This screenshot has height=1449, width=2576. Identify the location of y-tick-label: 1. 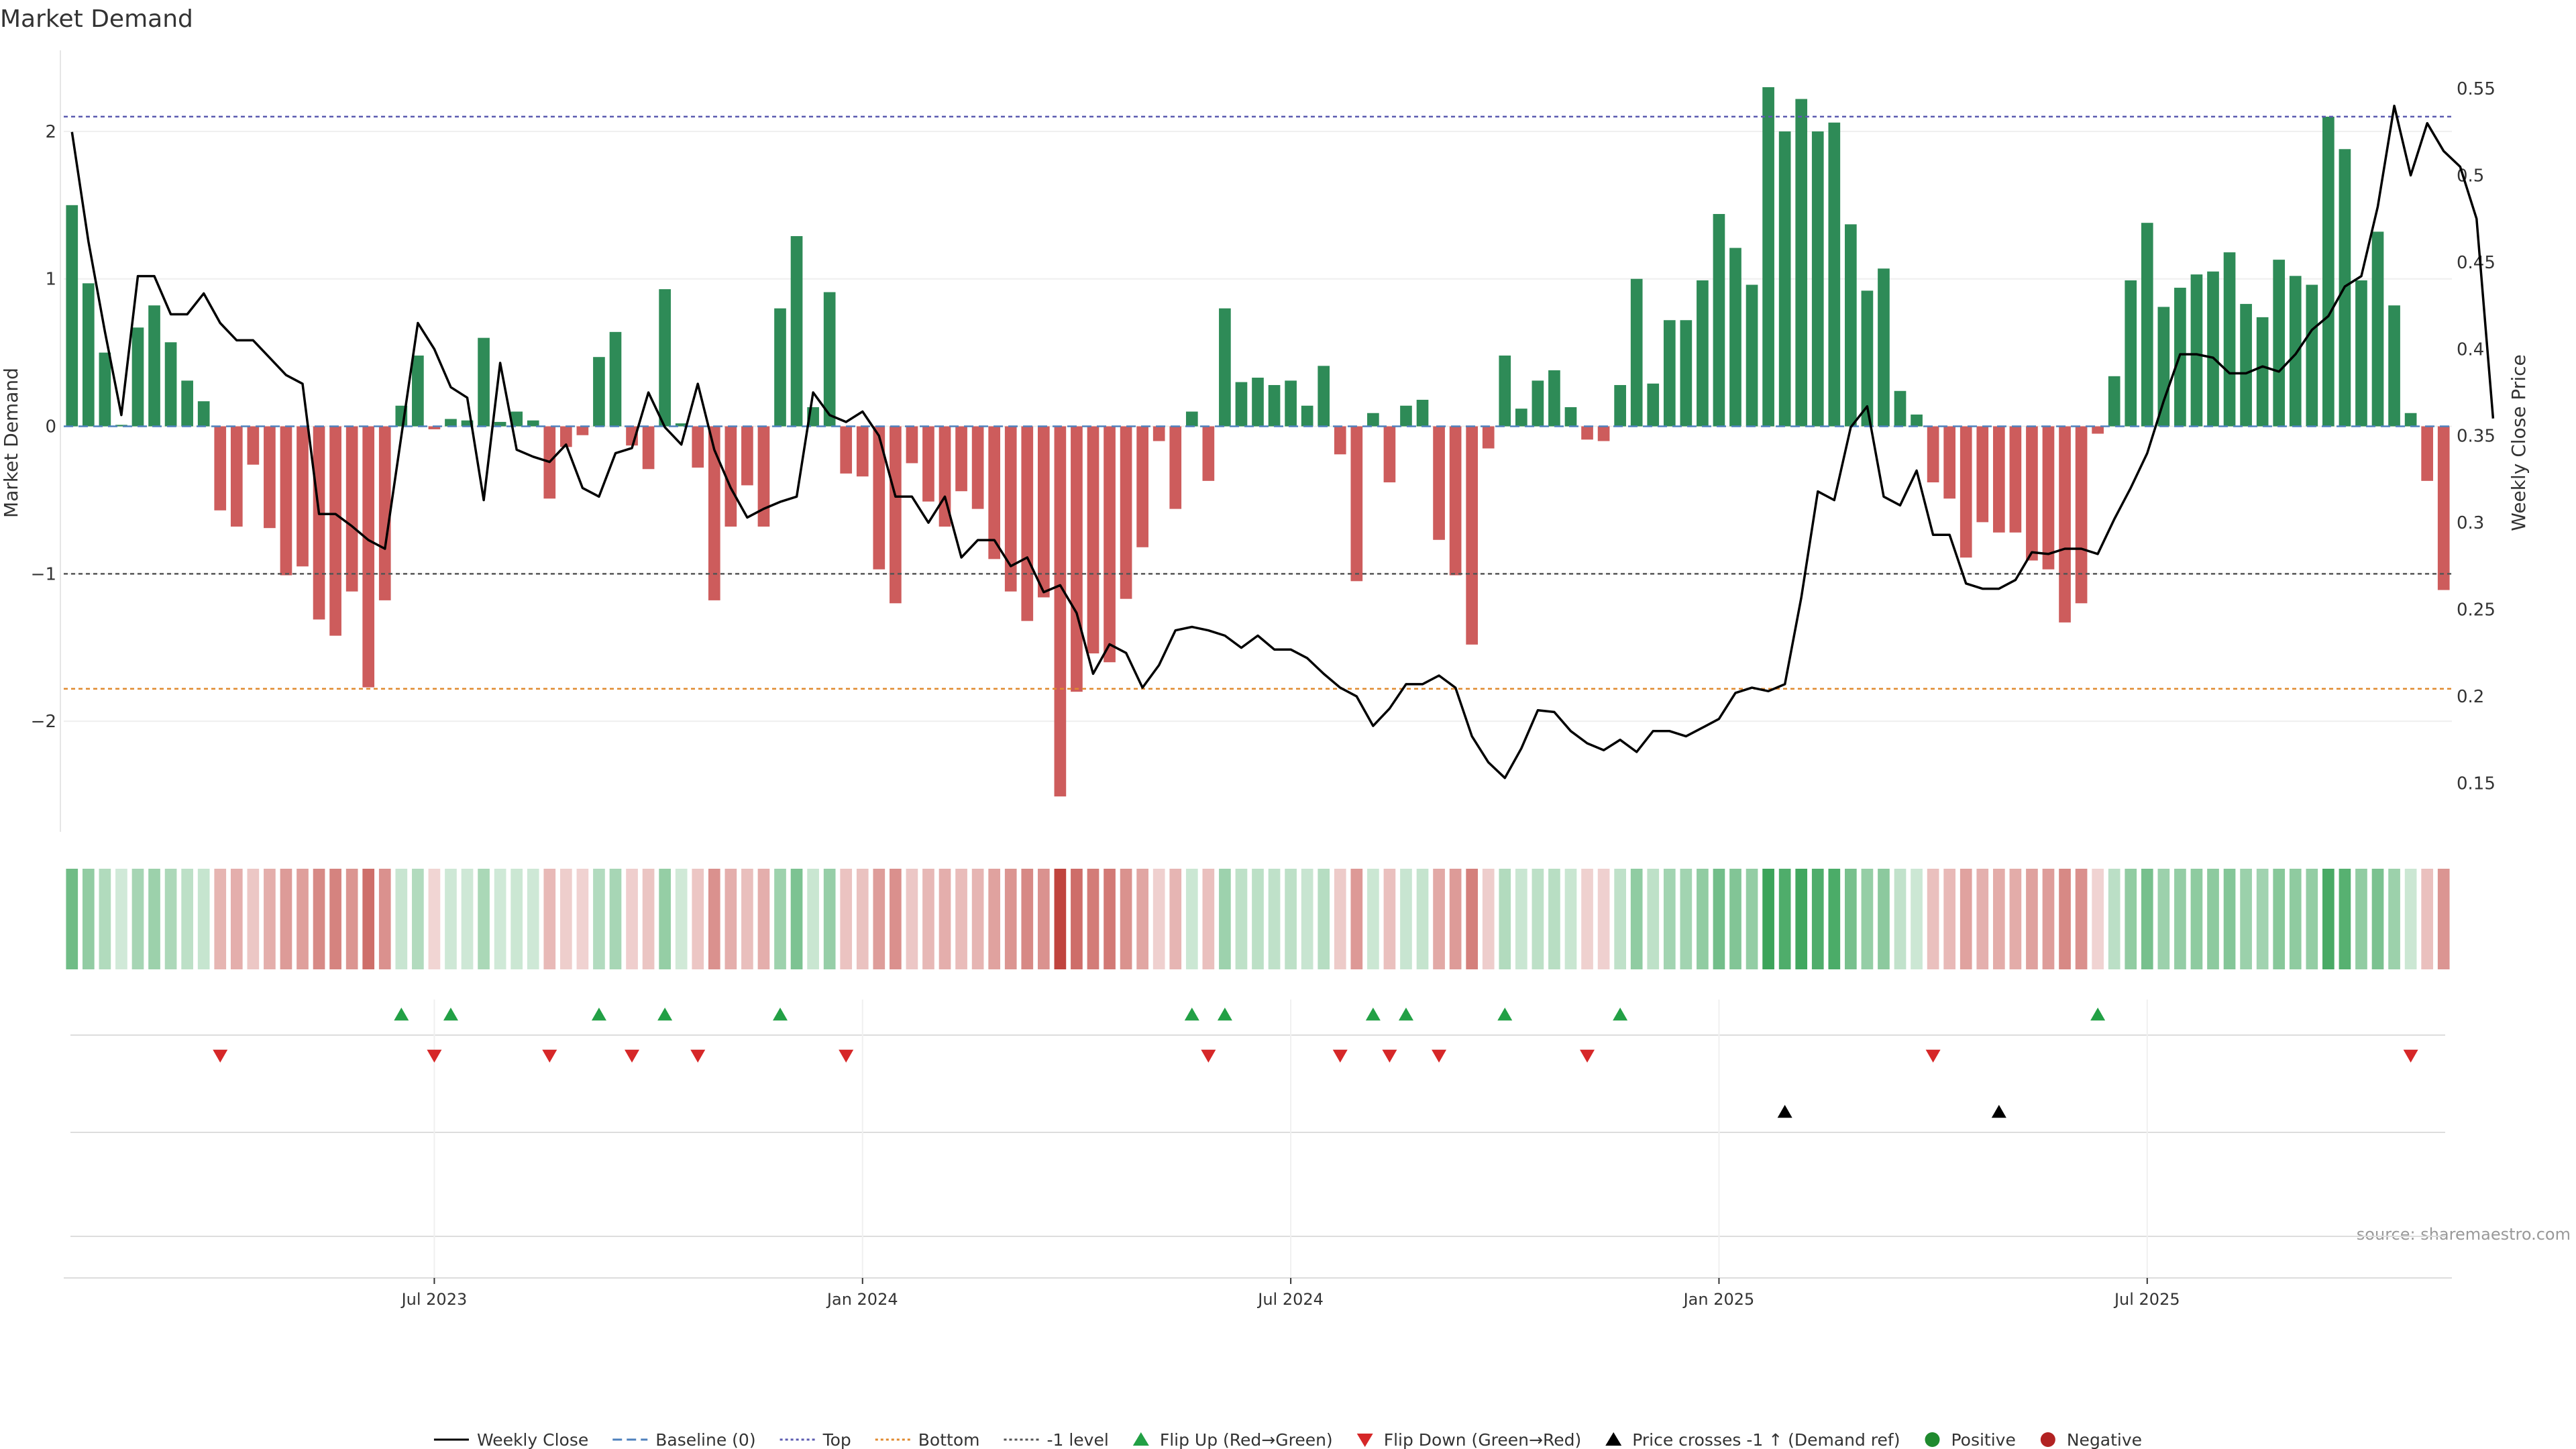
(50, 280).